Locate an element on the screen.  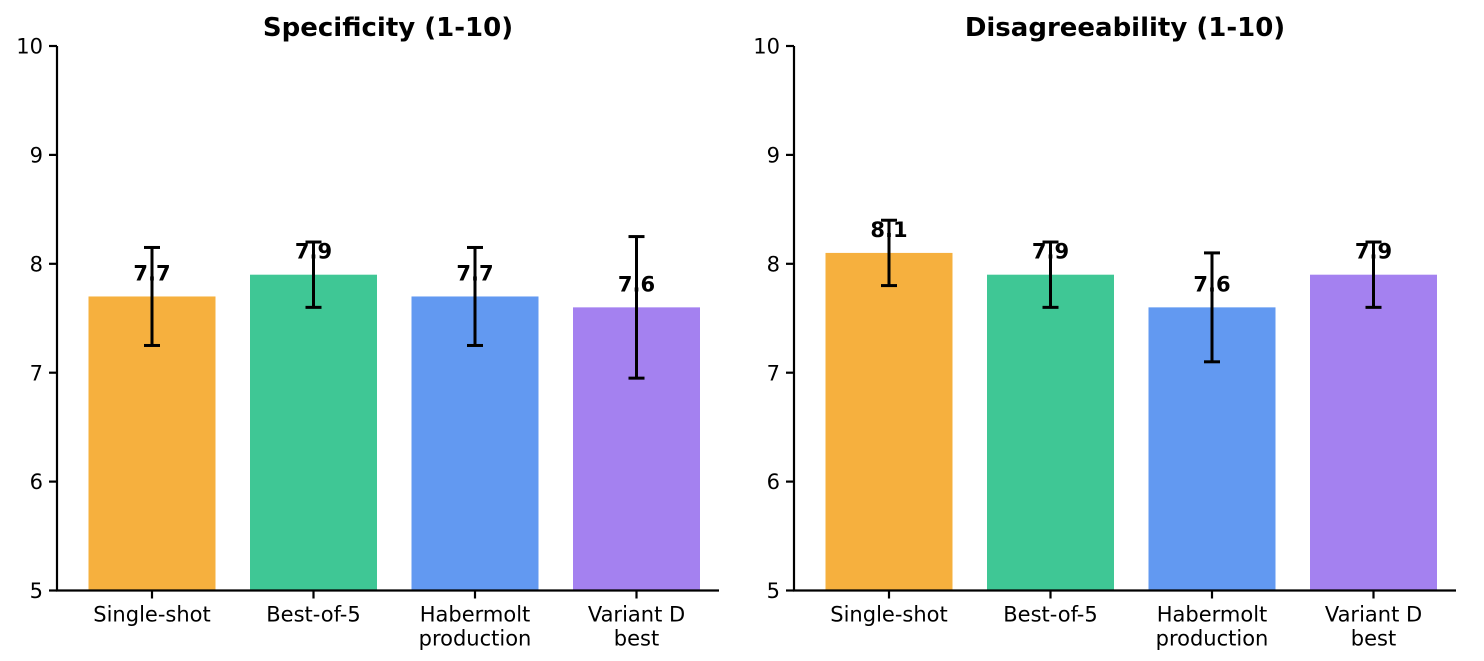
chart-title: Specificity (1-10) is located at coordinates (388, 28).